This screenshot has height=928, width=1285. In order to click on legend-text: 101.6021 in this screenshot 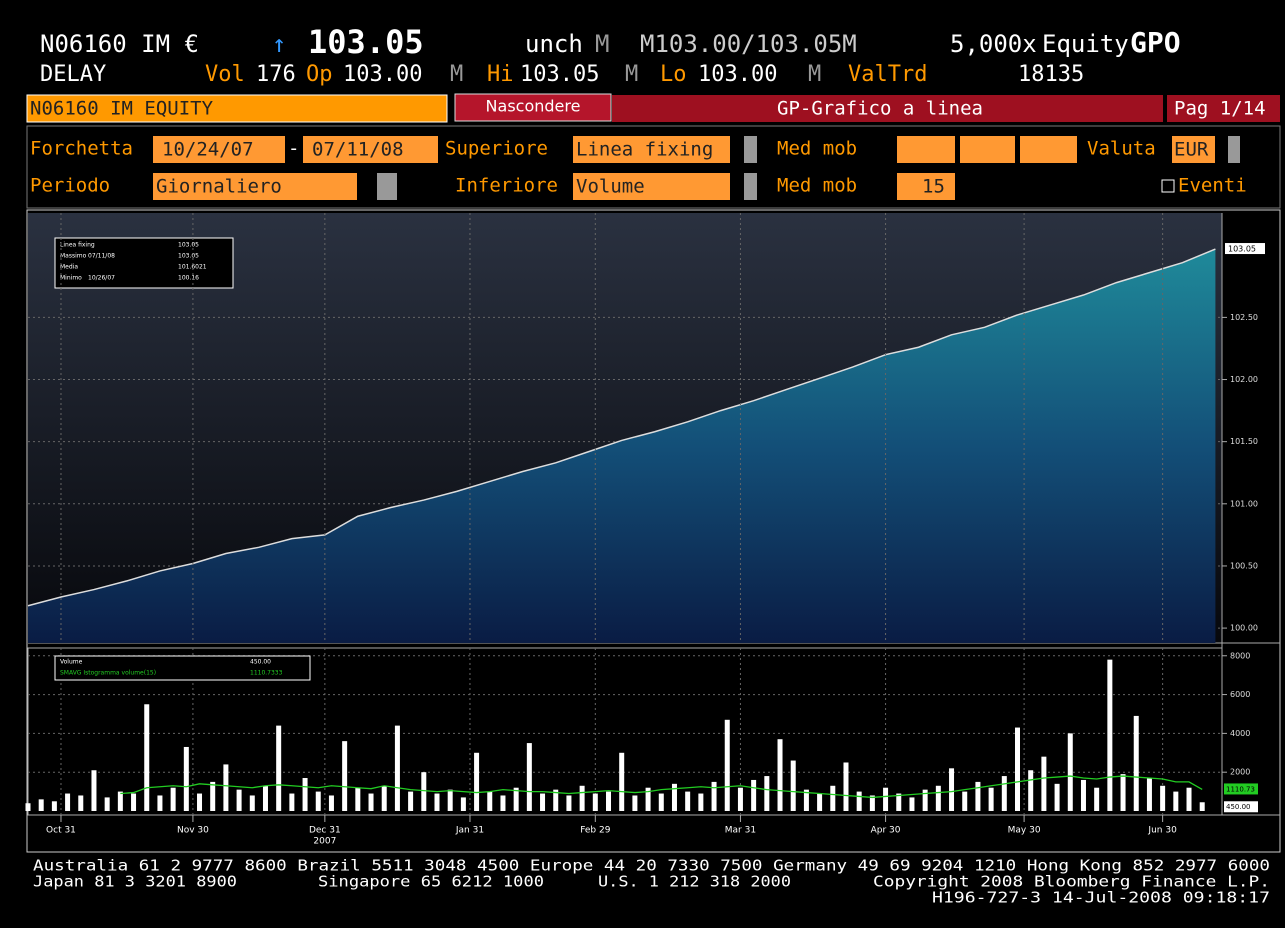, I will do `click(192, 267)`.